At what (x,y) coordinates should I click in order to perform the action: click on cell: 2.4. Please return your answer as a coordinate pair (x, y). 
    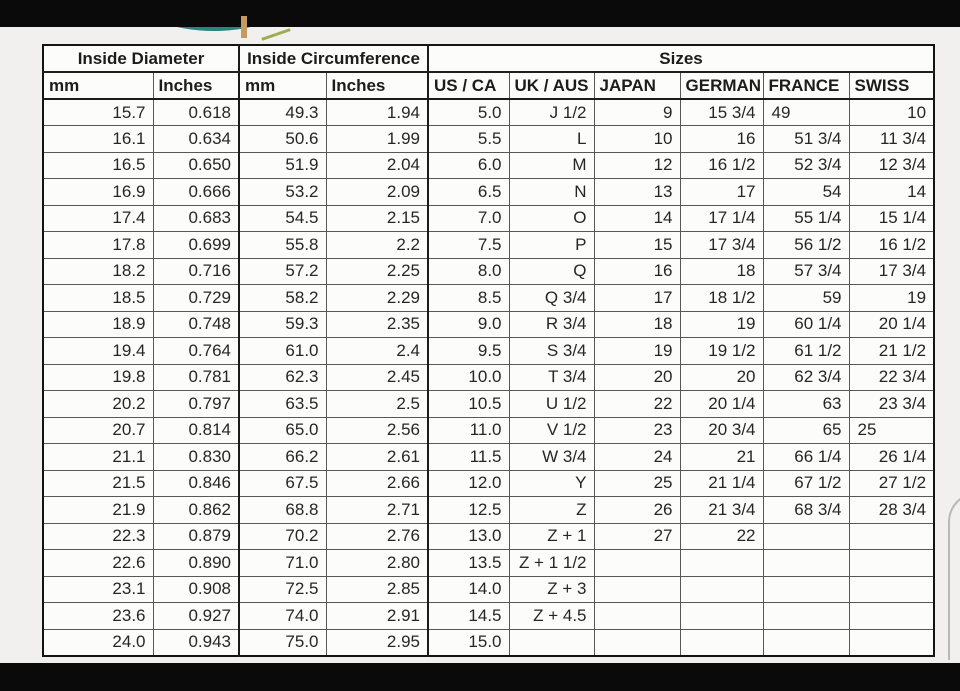
    Looking at the image, I should click on (377, 351).